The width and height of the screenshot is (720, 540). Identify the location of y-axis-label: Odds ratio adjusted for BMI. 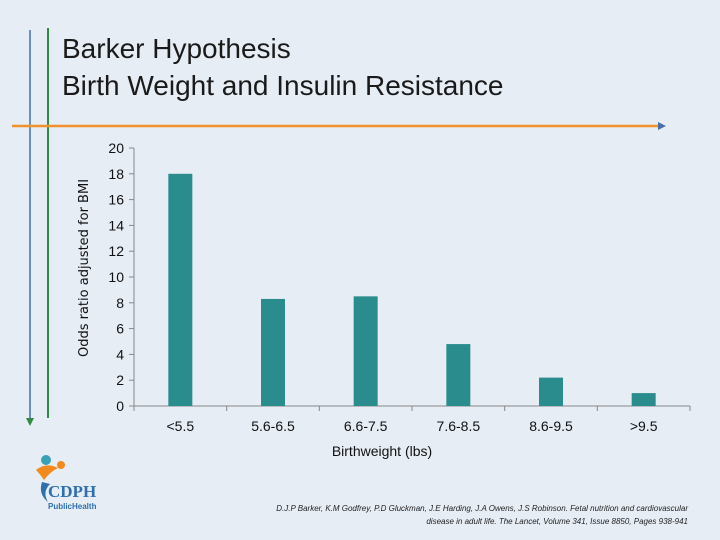
(84, 268).